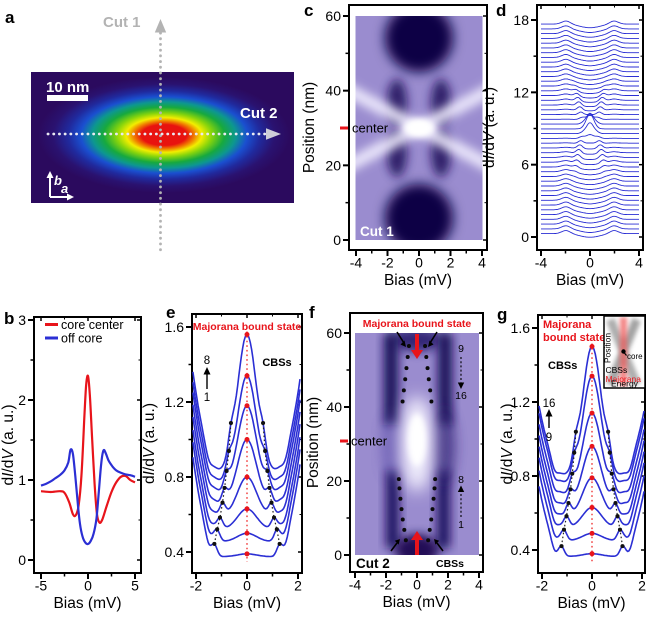  Describe the element at coordinates (196, 586) in the screenshot. I see `tick-label: -2` at that location.